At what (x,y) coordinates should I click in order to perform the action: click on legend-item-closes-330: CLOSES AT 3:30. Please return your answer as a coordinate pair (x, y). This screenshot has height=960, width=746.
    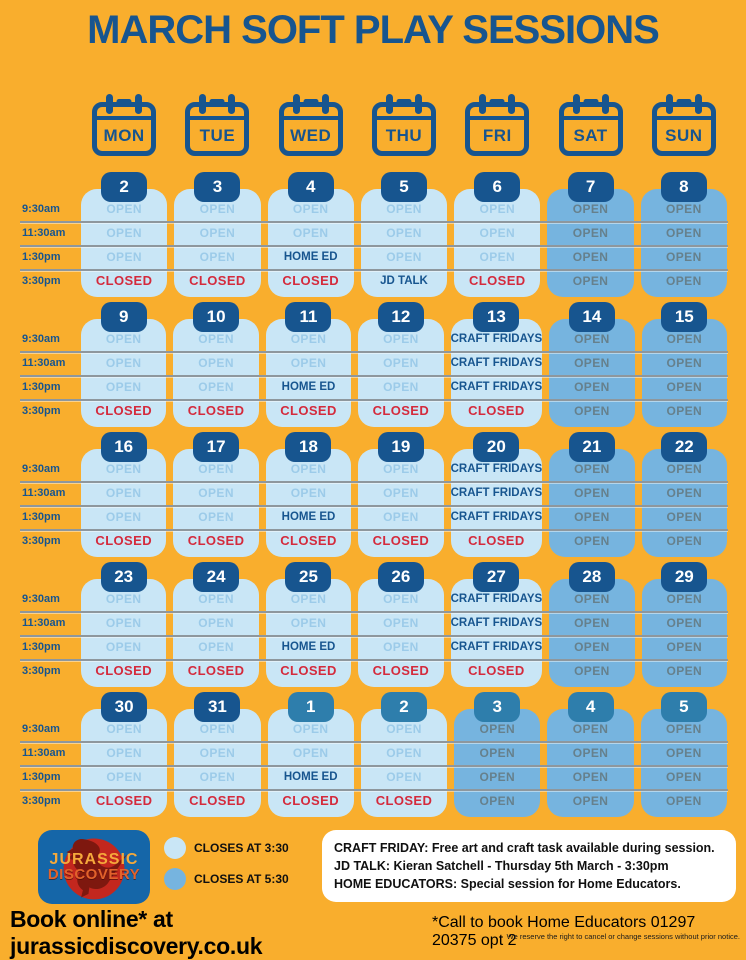
    Looking at the image, I should click on (238, 848).